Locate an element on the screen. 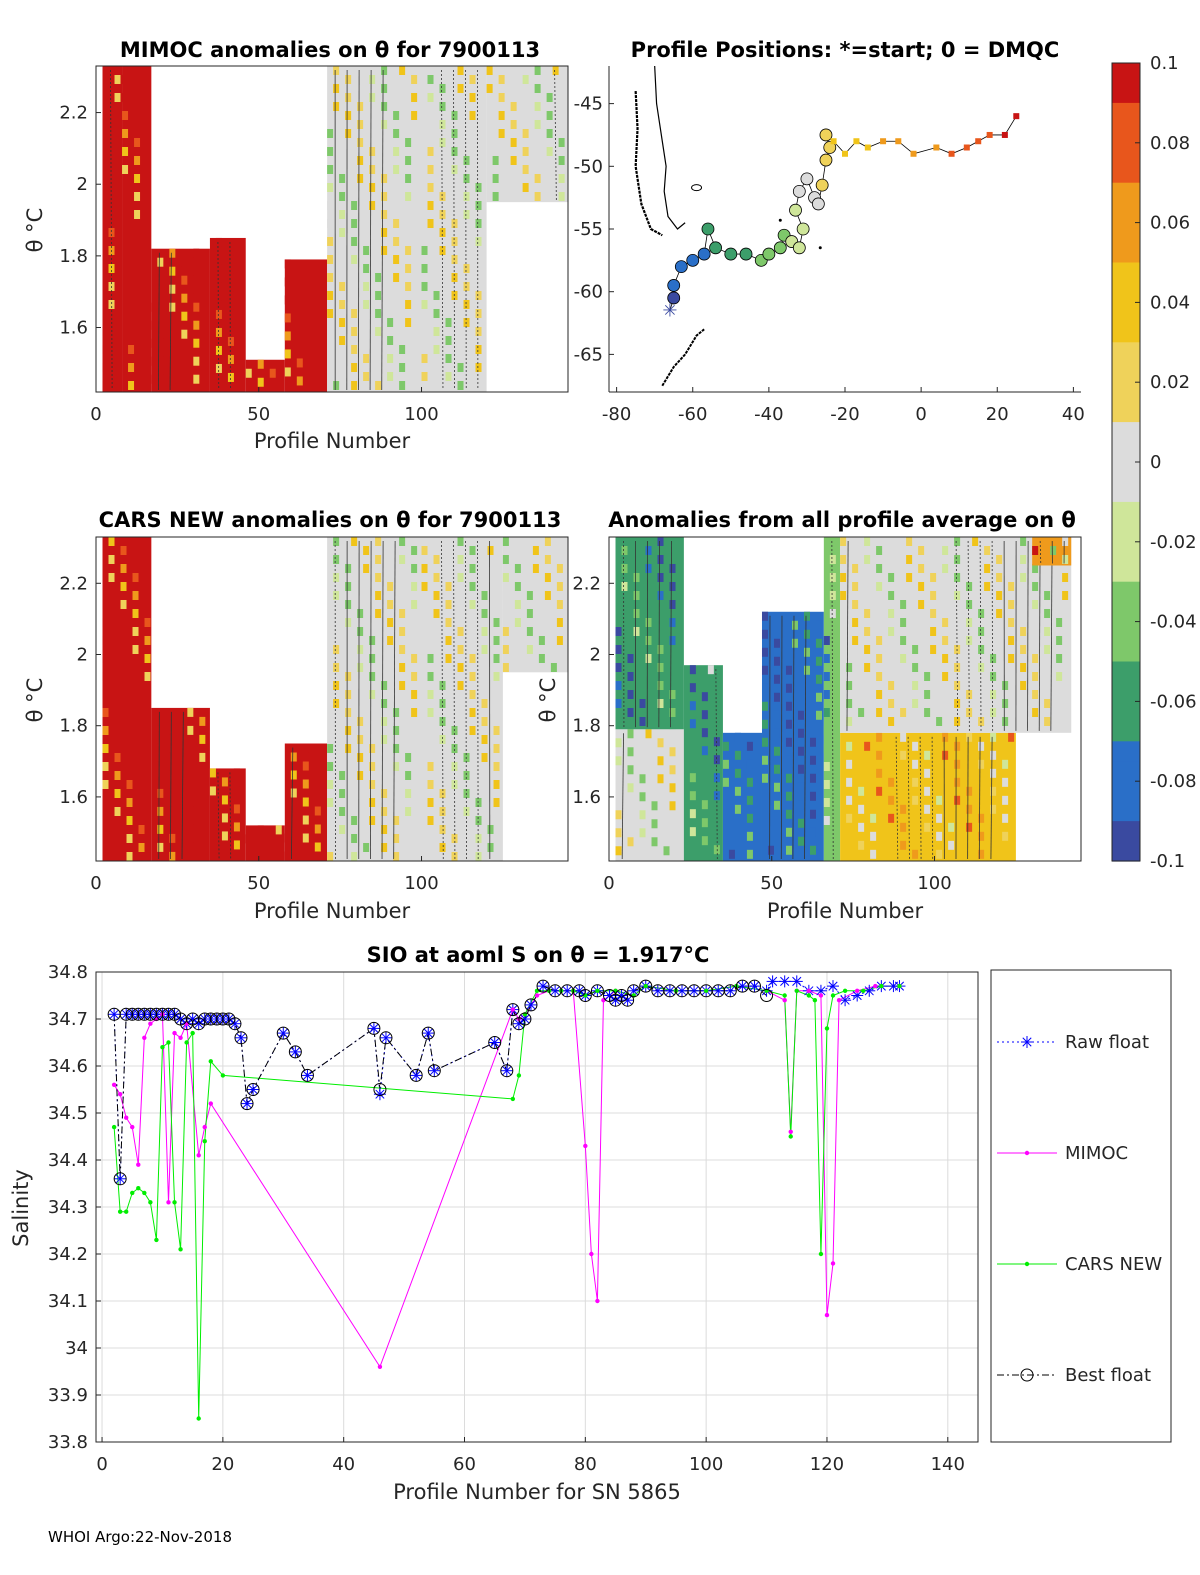 The height and width of the screenshot is (1575, 1200). y-tick-label: -50 is located at coordinates (588, 166).